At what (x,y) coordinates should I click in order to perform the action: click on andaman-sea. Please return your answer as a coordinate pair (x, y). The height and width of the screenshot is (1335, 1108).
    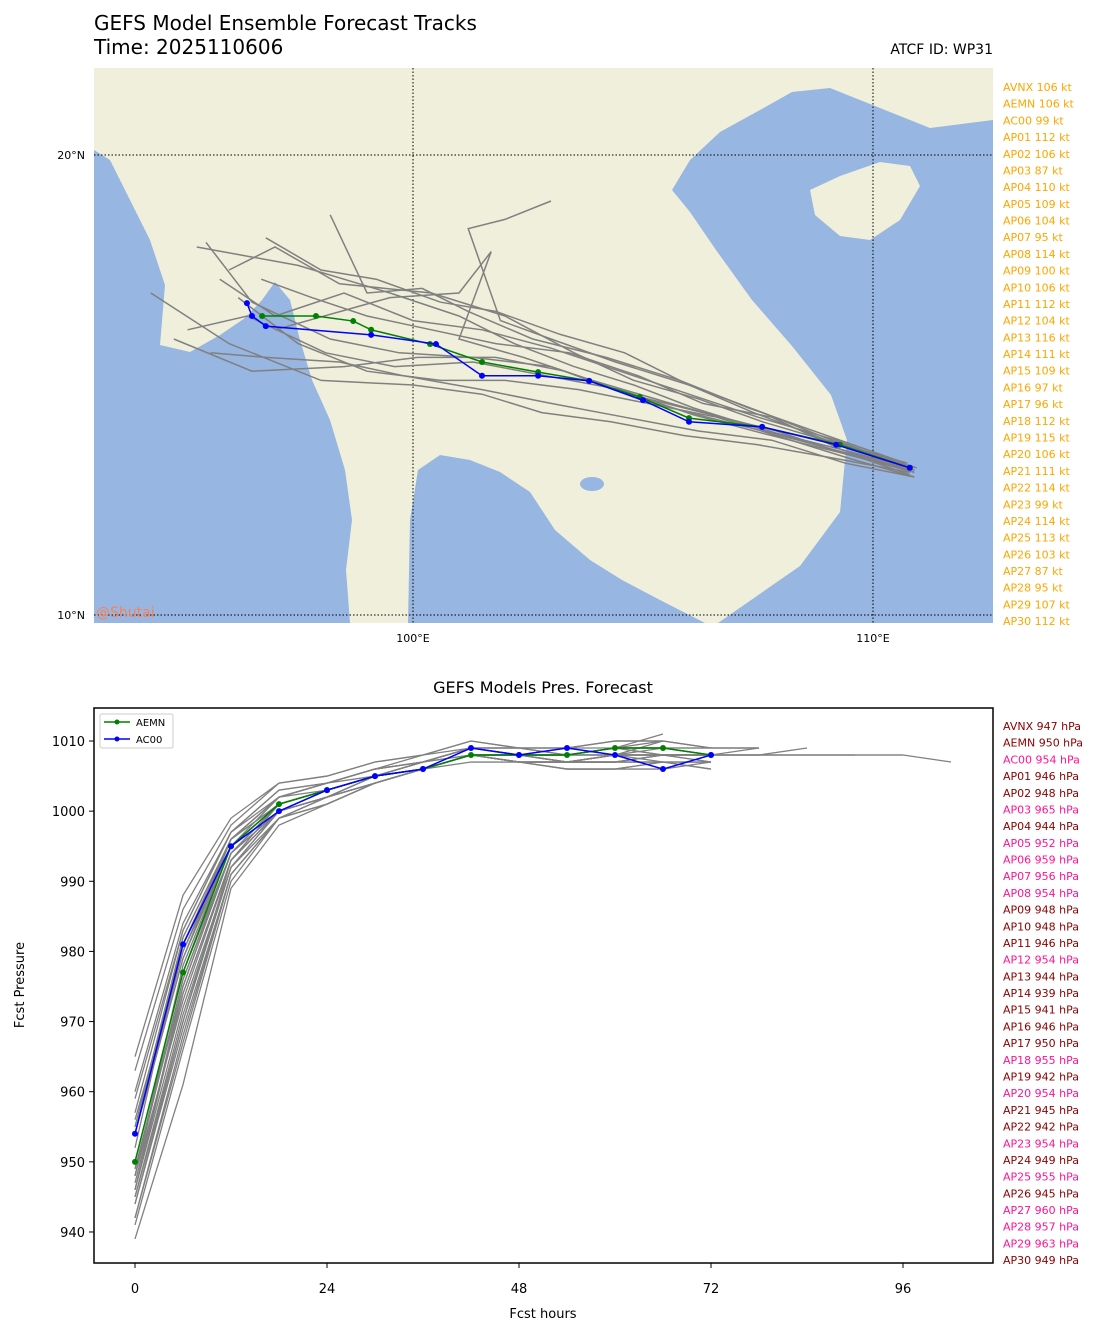
    Looking at the image, I should click on (223, 386).